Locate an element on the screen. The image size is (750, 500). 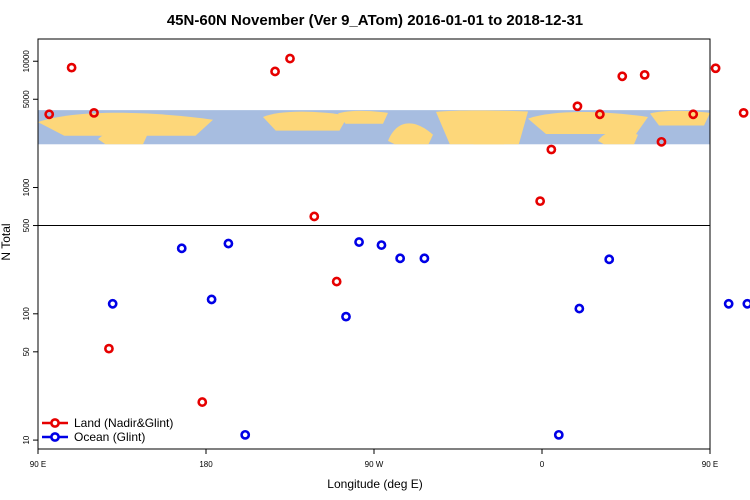
y-axis-label: N Total is located at coordinates (6, 241).